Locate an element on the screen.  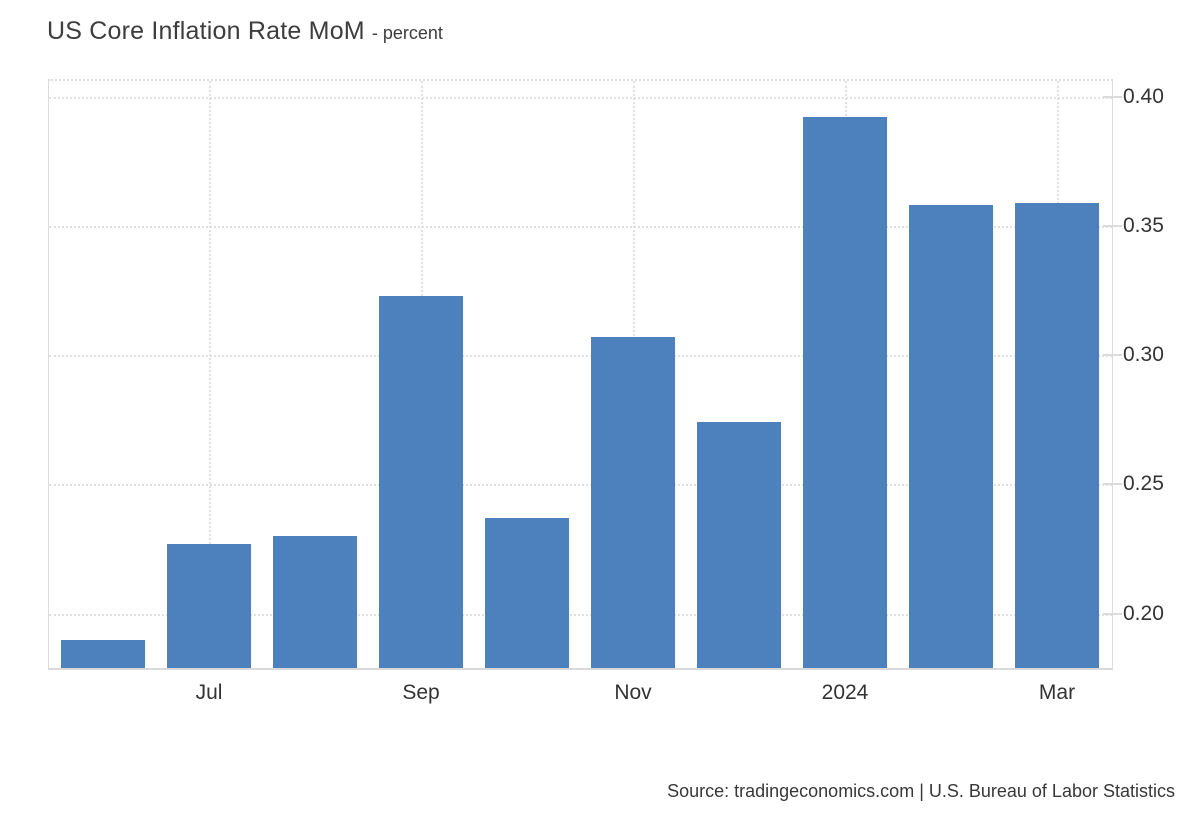
y-tick-label: 0.25 is located at coordinates (1143, 484).